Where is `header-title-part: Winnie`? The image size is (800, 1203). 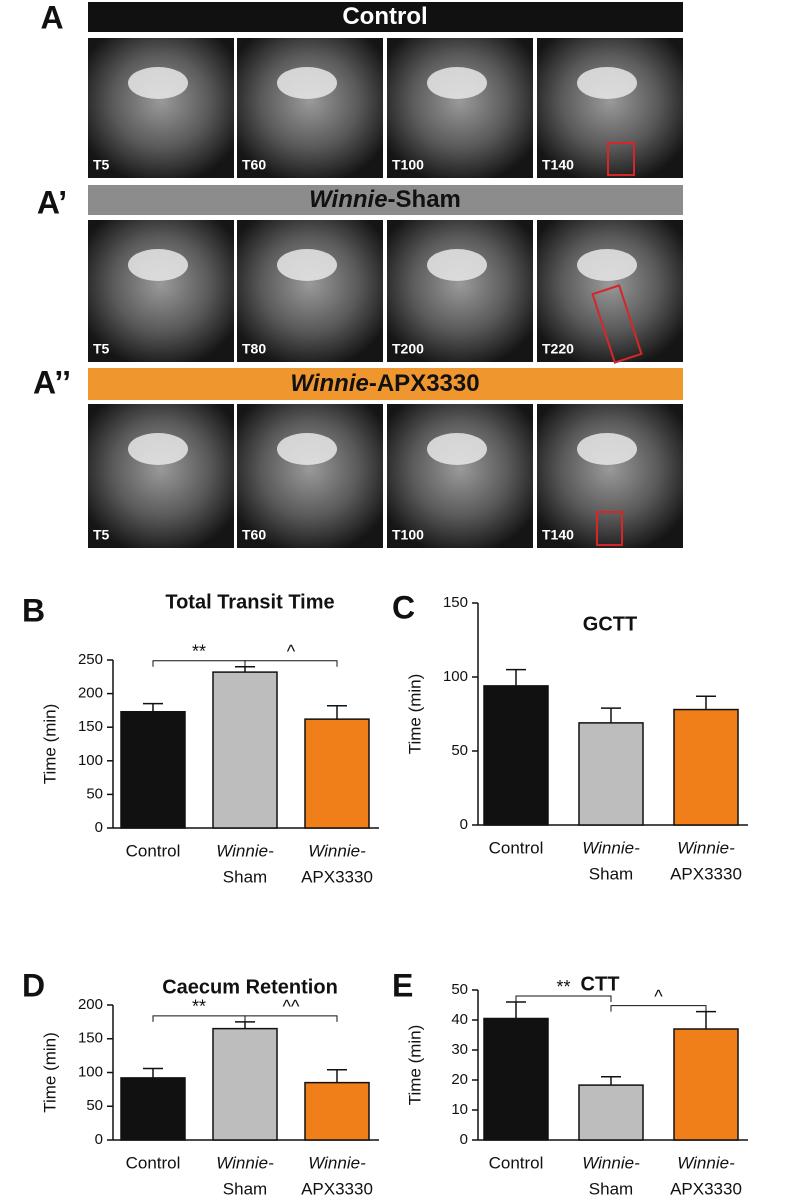
header-title-part: Winnie is located at coordinates (348, 199).